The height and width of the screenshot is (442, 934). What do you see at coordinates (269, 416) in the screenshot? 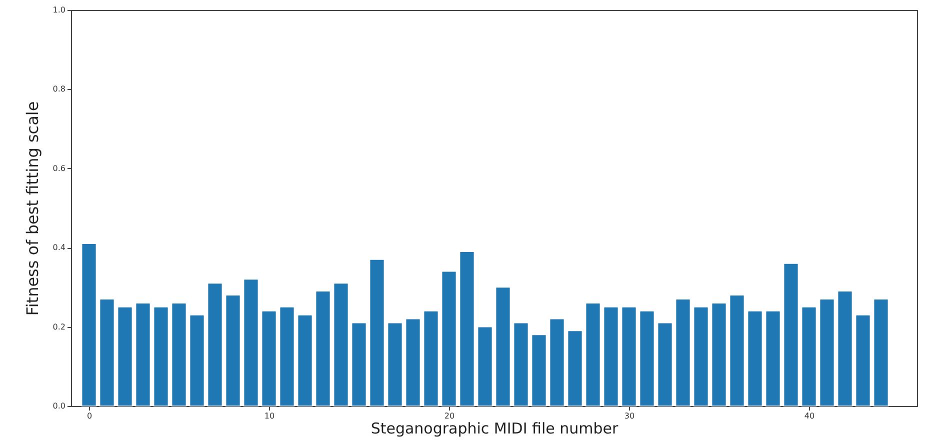
I see `x-tick-label: 10` at bounding box center [269, 416].